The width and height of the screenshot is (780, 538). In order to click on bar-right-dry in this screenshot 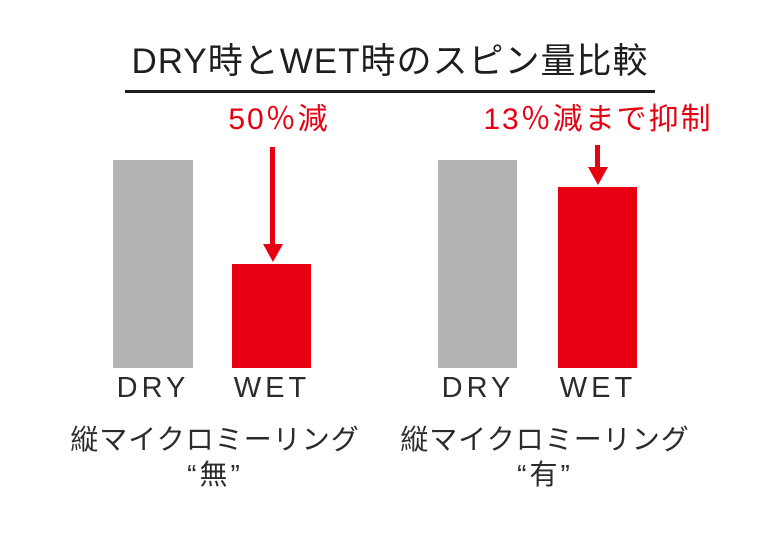, I will do `click(477, 264)`.